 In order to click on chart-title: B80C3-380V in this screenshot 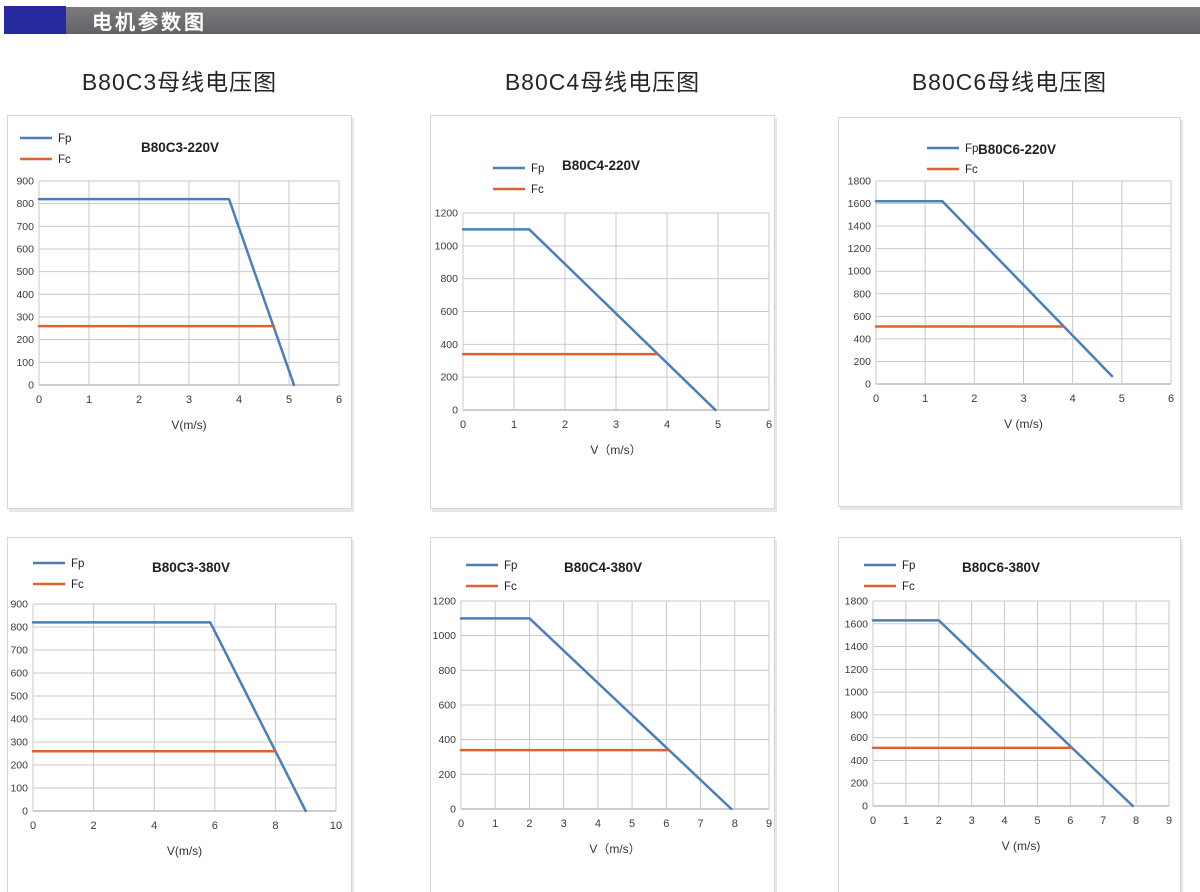, I will do `click(191, 567)`.